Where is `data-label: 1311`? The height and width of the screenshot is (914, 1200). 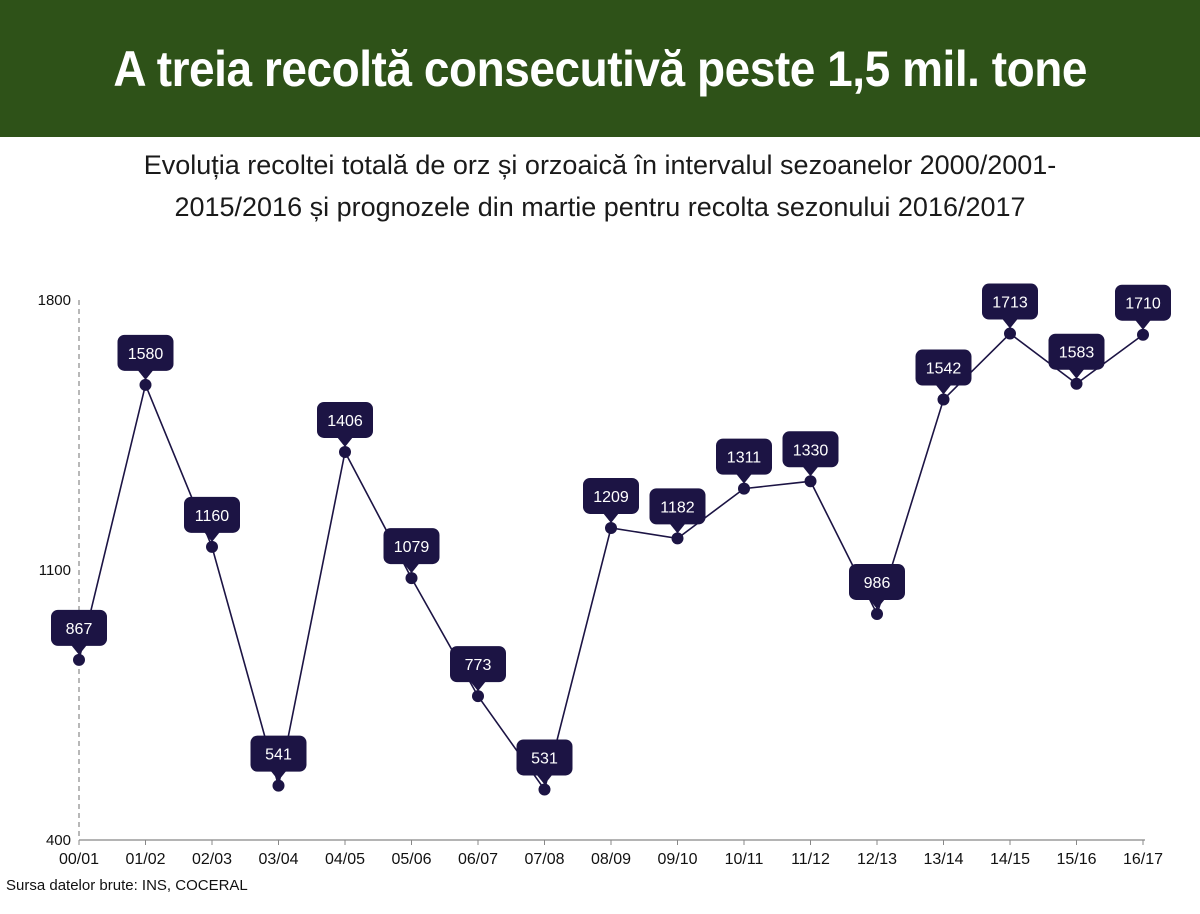 data-label: 1311 is located at coordinates (744, 461).